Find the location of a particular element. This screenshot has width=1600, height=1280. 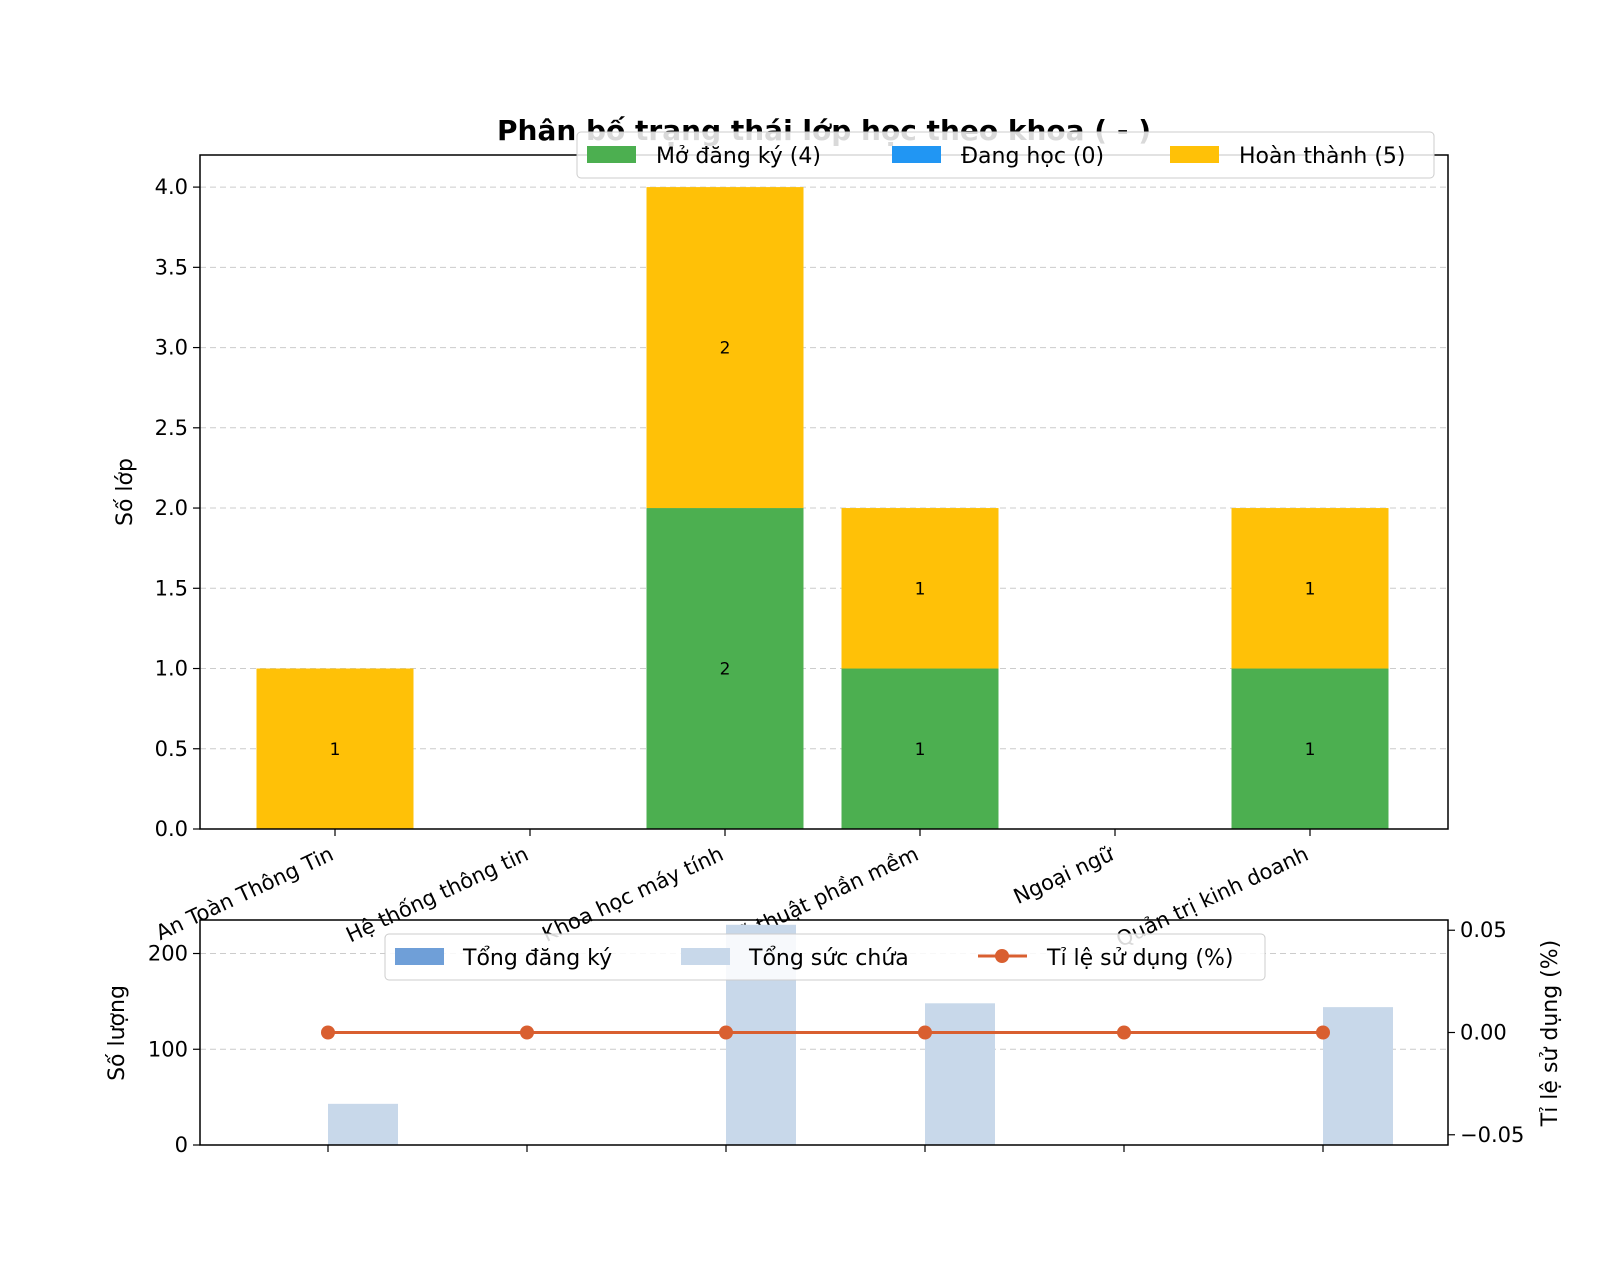

top-y-axis-label: Số lớp is located at coordinates (125, 492).